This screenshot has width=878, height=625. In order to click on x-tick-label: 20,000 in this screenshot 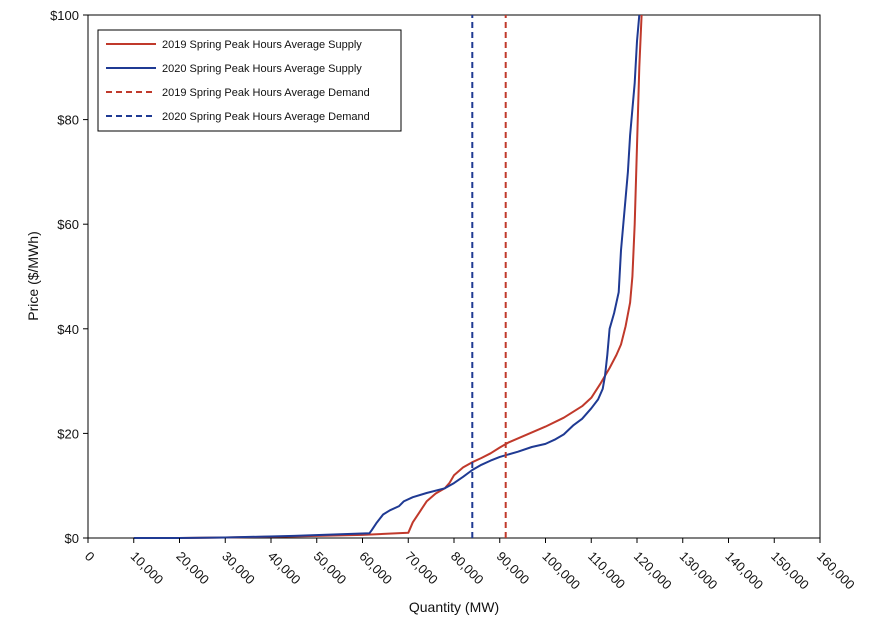, I will do `click(192, 568)`.